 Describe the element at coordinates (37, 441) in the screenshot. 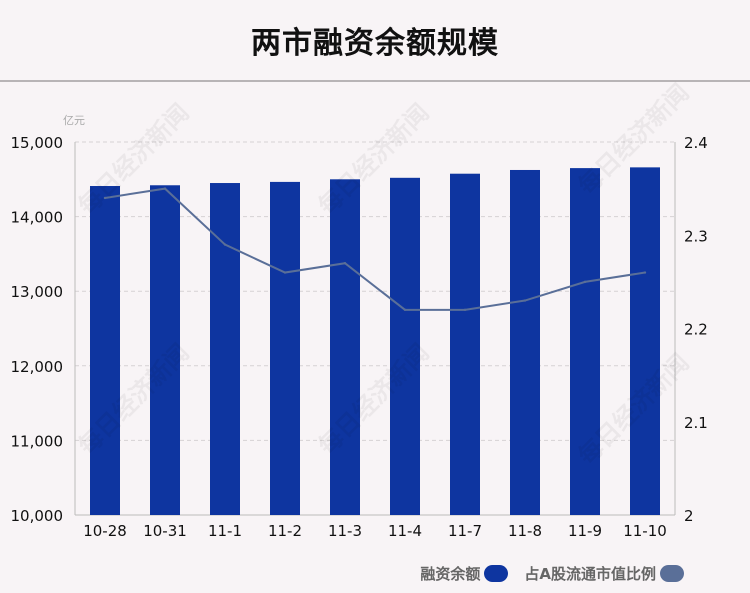

I see `left-tick-label: 11,000` at that location.